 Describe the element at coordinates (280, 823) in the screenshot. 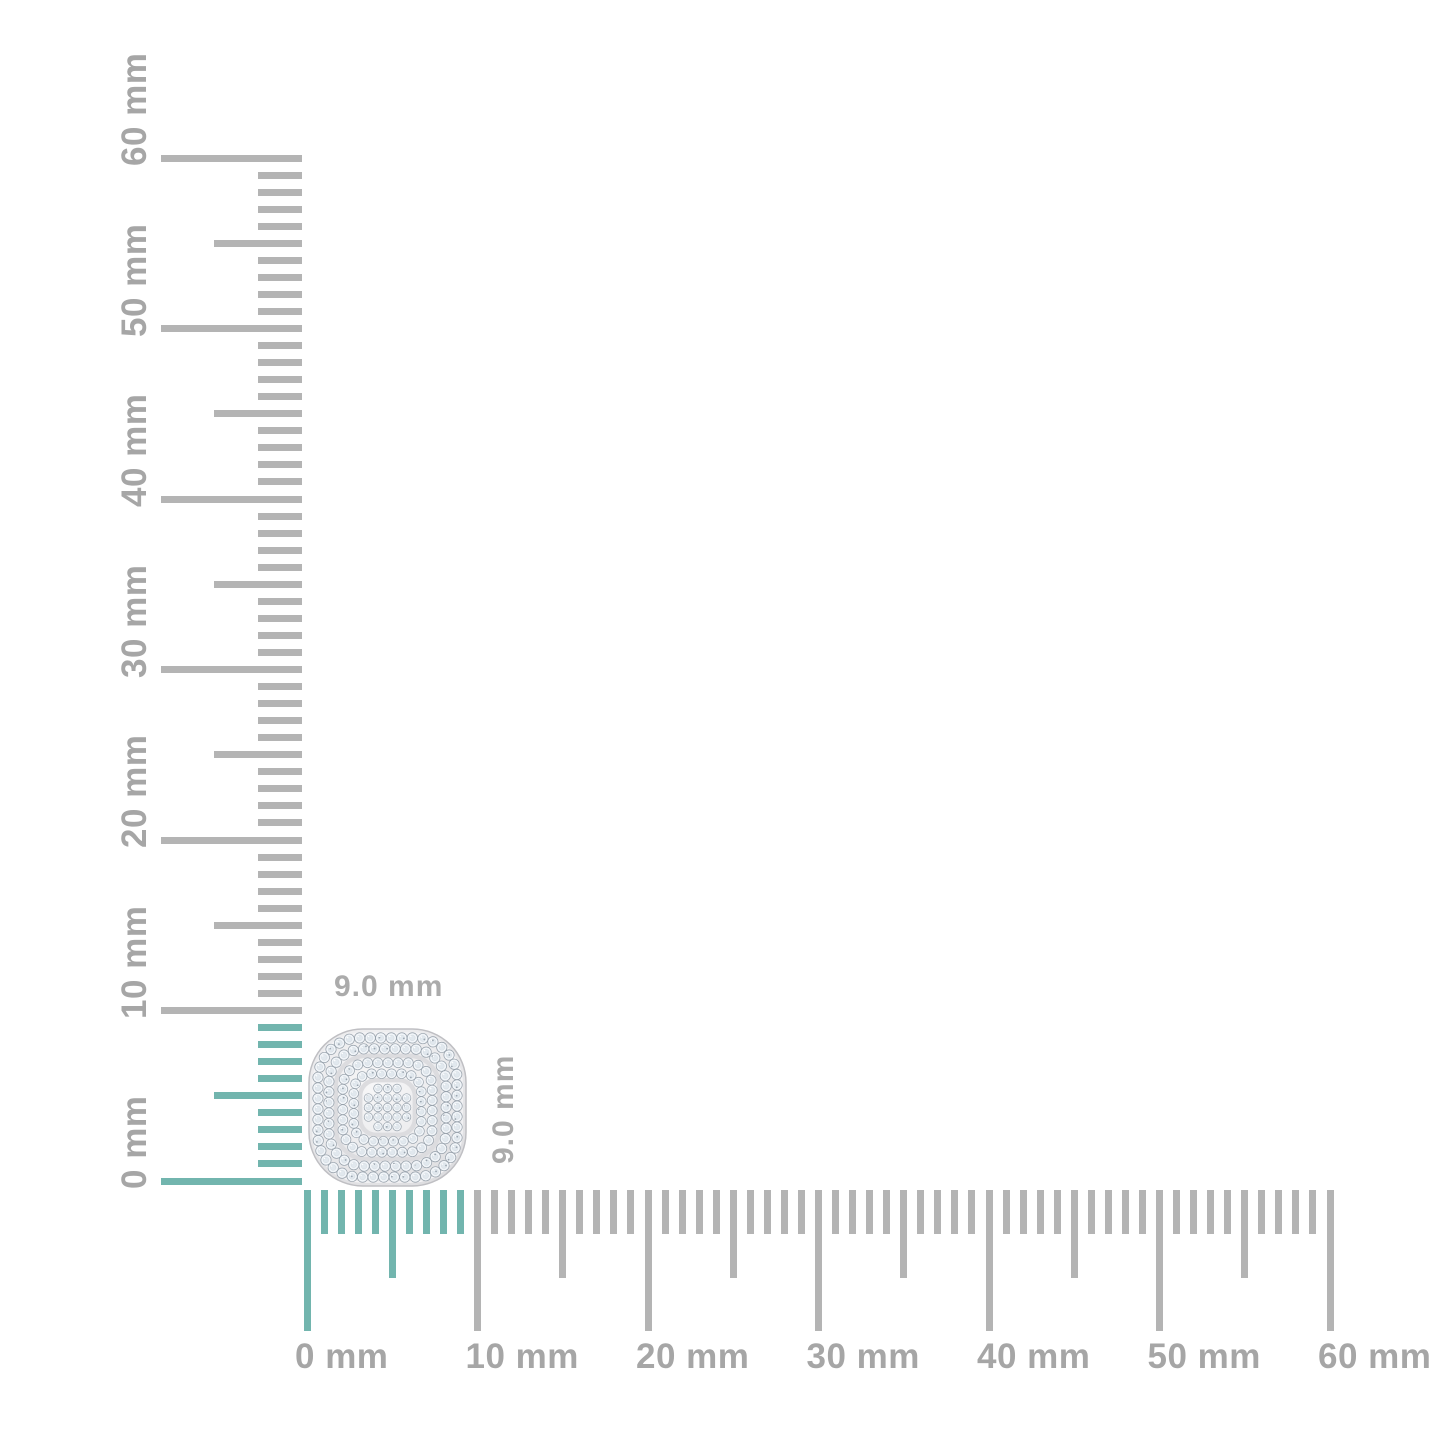

I see `v-tick-21mm` at that location.